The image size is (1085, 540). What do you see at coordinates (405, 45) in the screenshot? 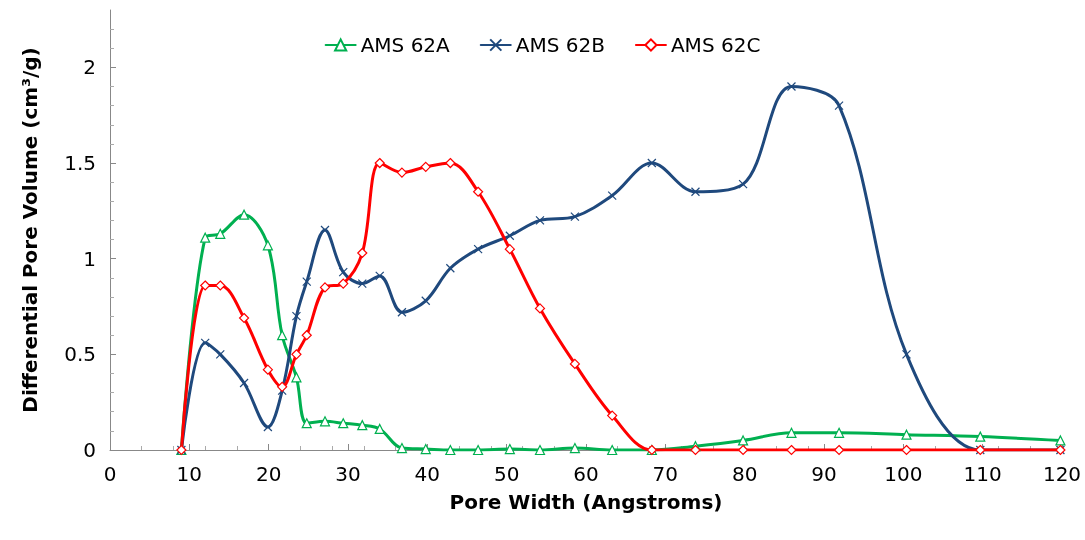
I see `legend-label: AMS 62A` at bounding box center [405, 45].